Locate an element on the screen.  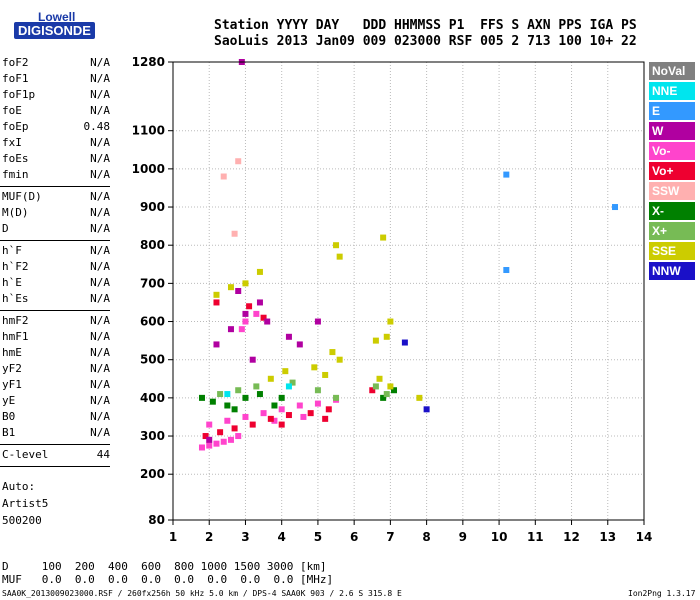
param-row-b0: B0 N/A is located at coordinates (56, 418).